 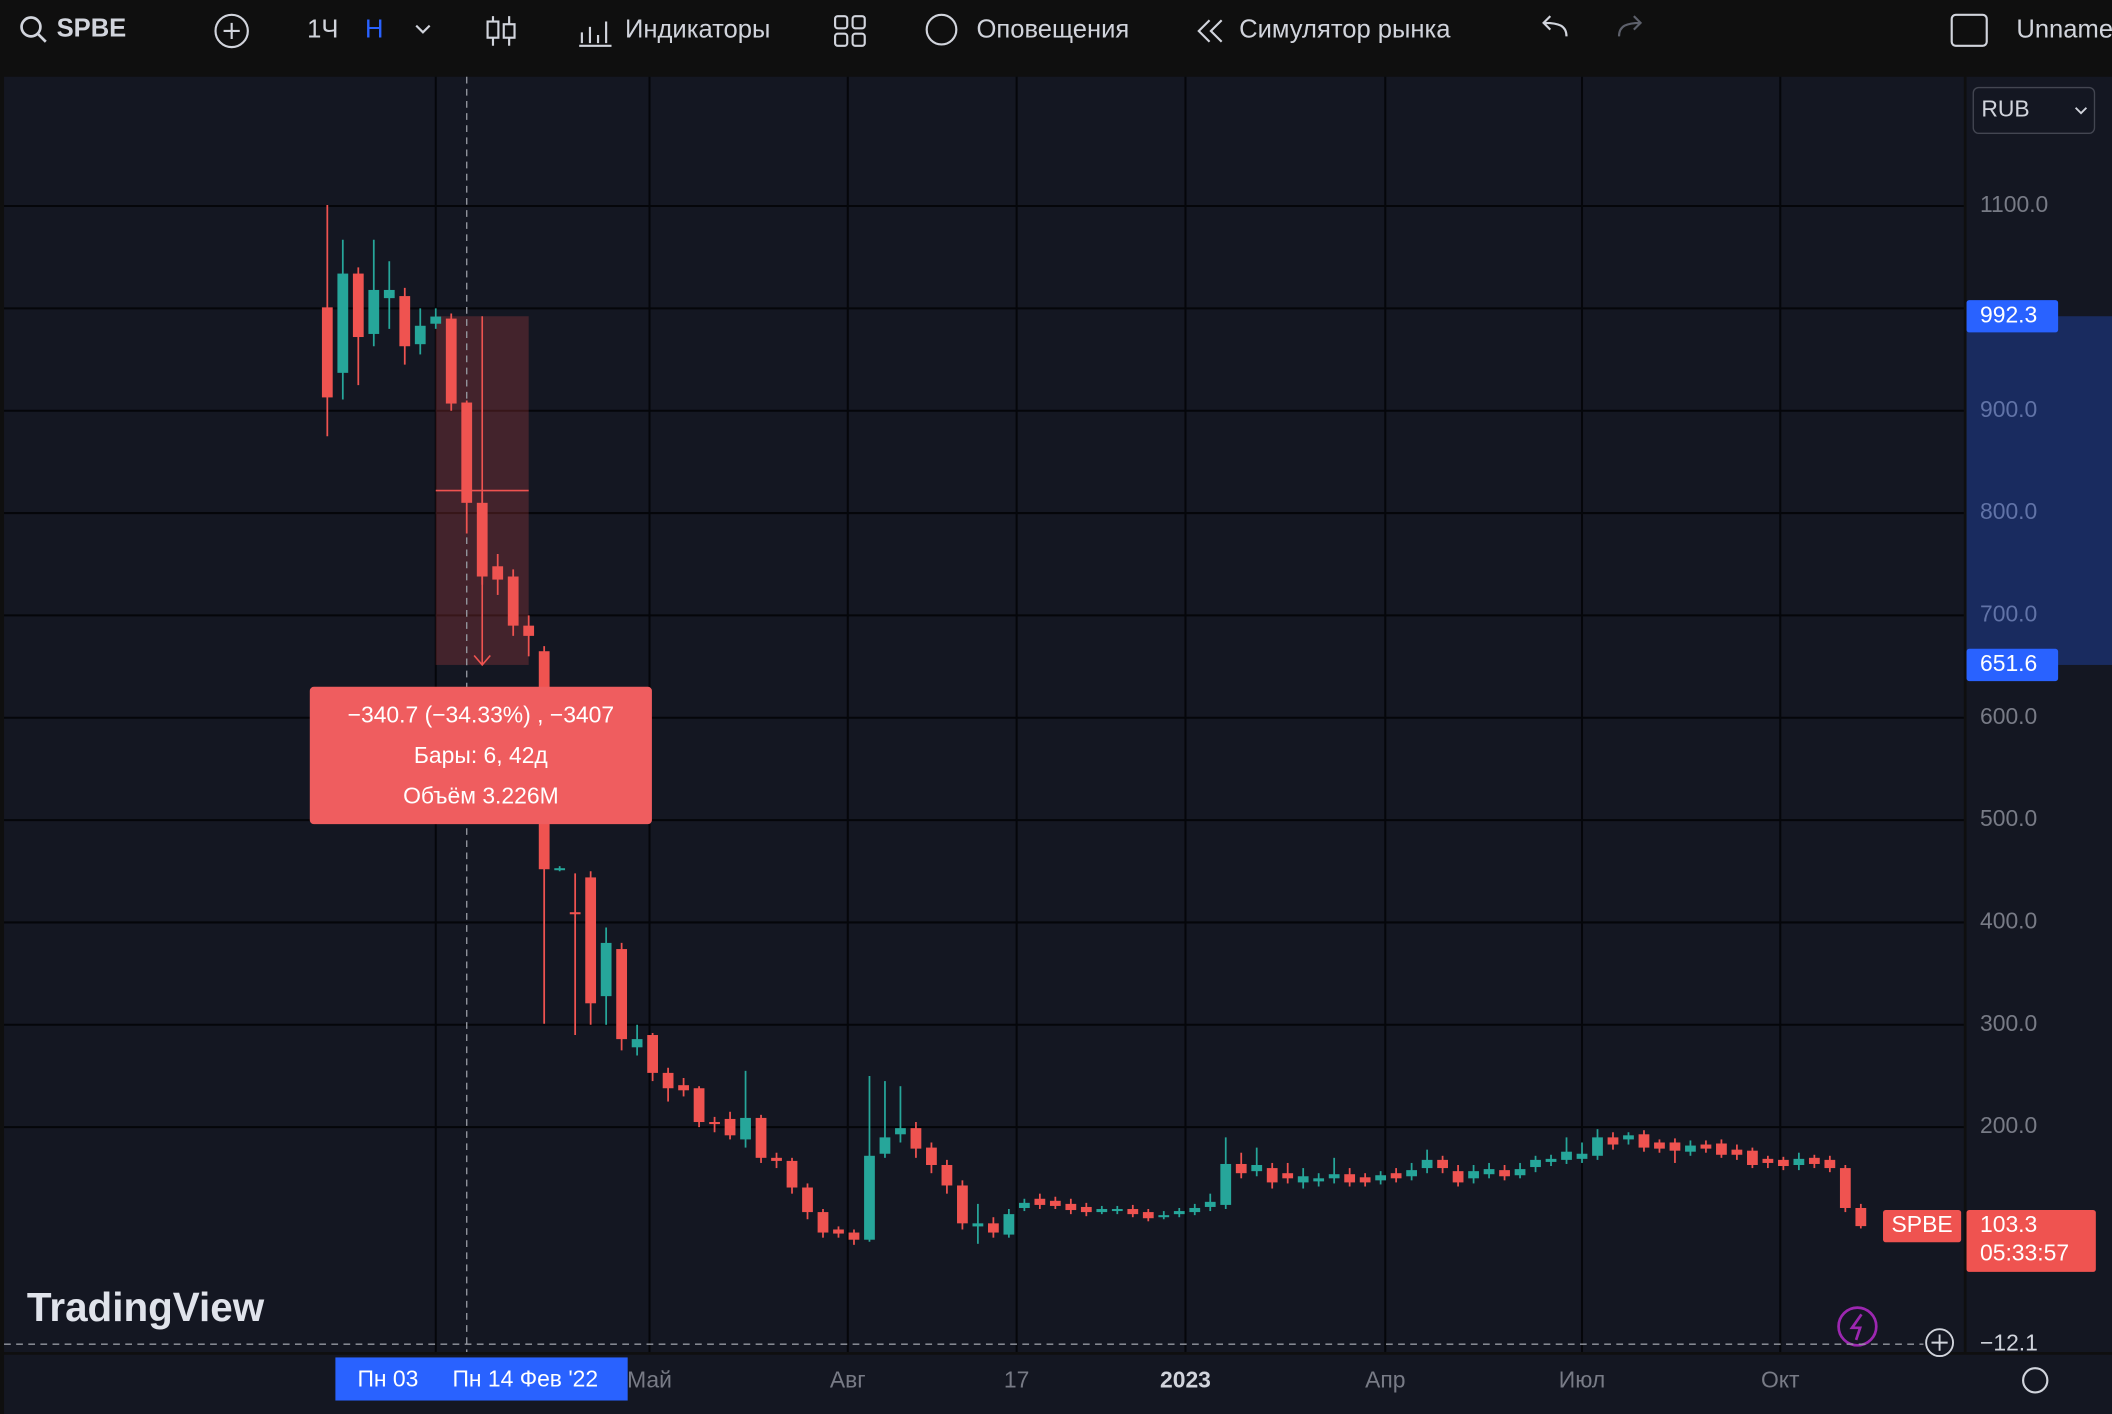 I want to click on templates-icon, so click(x=850, y=31).